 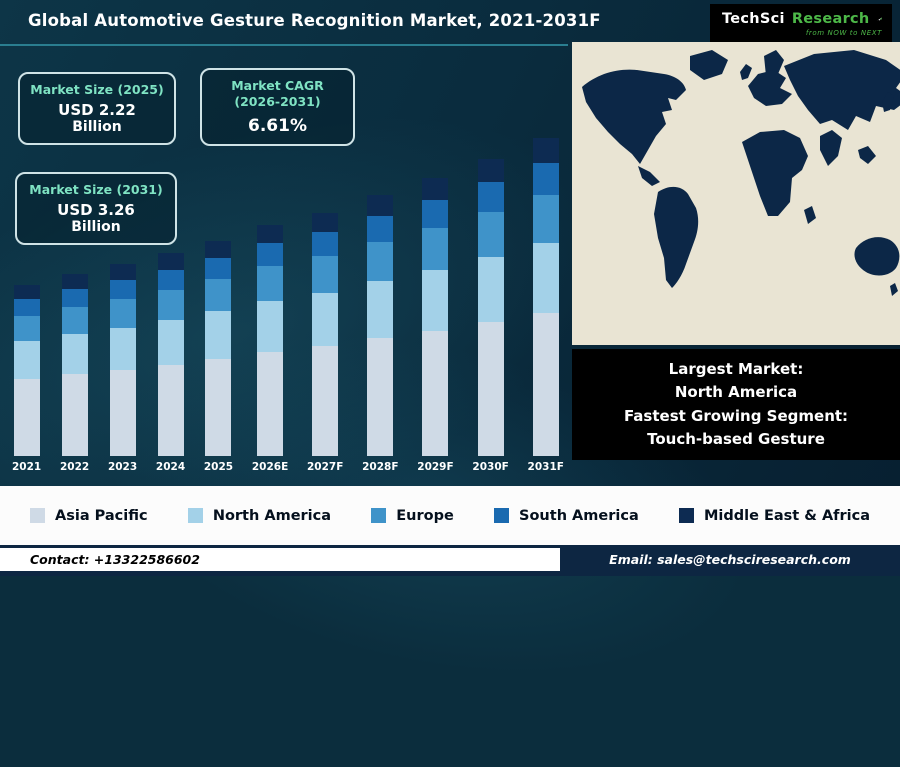 I want to click on stacked-bar-2022, so click(x=74, y=365).